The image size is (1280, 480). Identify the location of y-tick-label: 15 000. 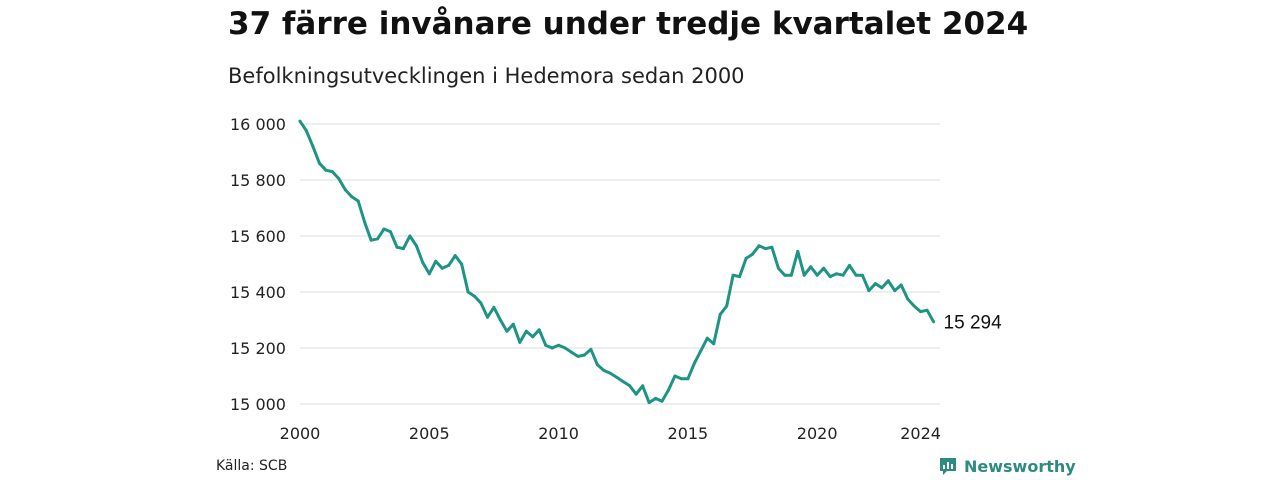
(258, 404).